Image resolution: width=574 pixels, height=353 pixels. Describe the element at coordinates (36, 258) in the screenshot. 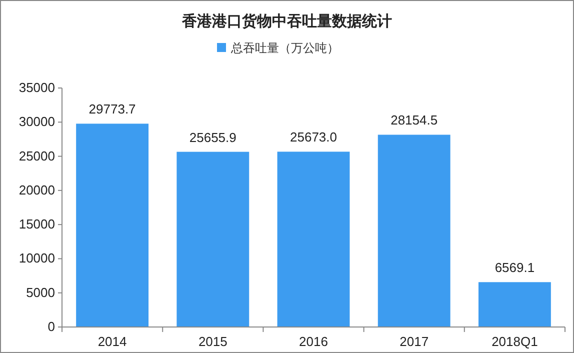

I see `y-tick-label: 10000` at that location.